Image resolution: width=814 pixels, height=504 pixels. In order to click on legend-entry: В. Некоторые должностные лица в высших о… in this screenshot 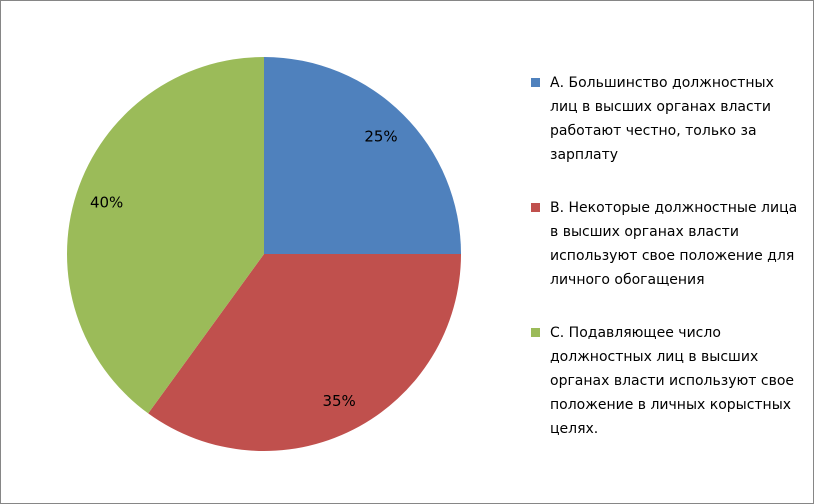, I will do `click(666, 244)`.